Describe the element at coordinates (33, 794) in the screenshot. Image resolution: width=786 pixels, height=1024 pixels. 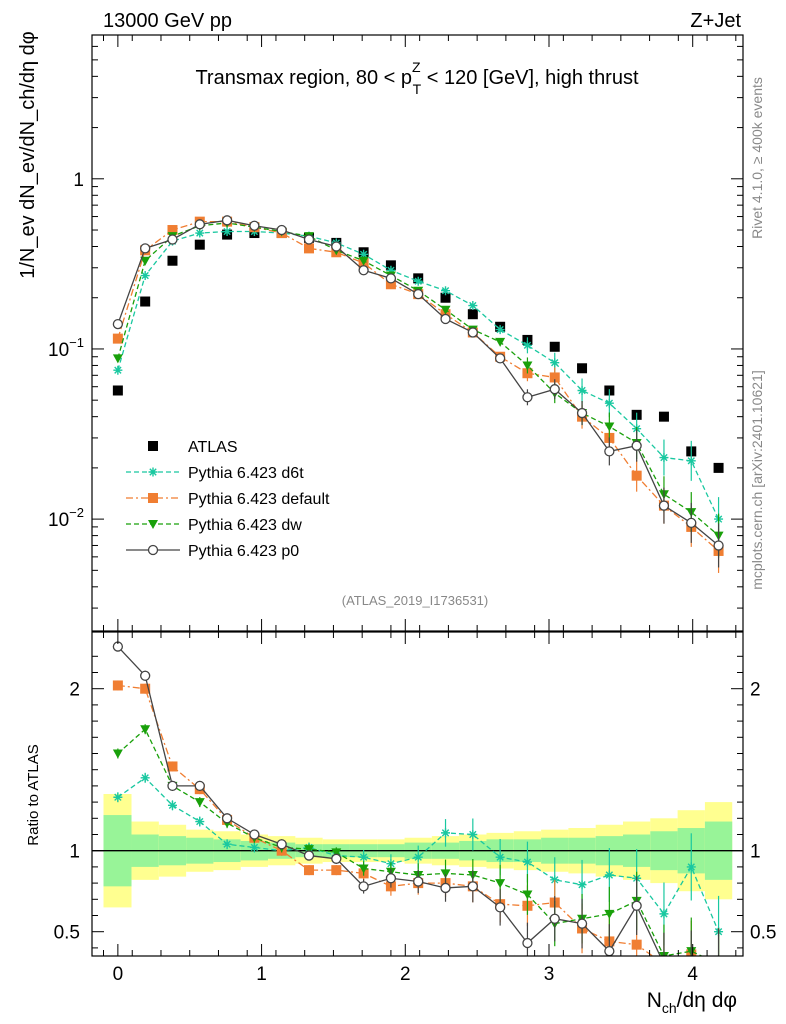
I see `ratio-y-label: Ratio to ATLAS` at that location.